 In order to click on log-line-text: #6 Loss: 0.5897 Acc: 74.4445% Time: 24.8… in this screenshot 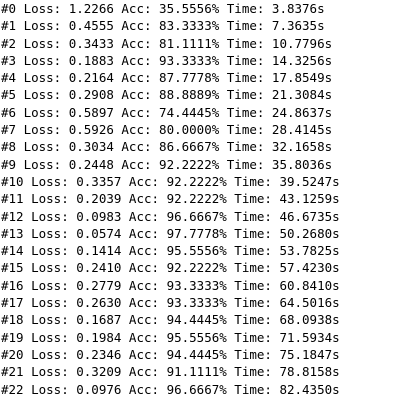, I will do `click(167, 112)`.